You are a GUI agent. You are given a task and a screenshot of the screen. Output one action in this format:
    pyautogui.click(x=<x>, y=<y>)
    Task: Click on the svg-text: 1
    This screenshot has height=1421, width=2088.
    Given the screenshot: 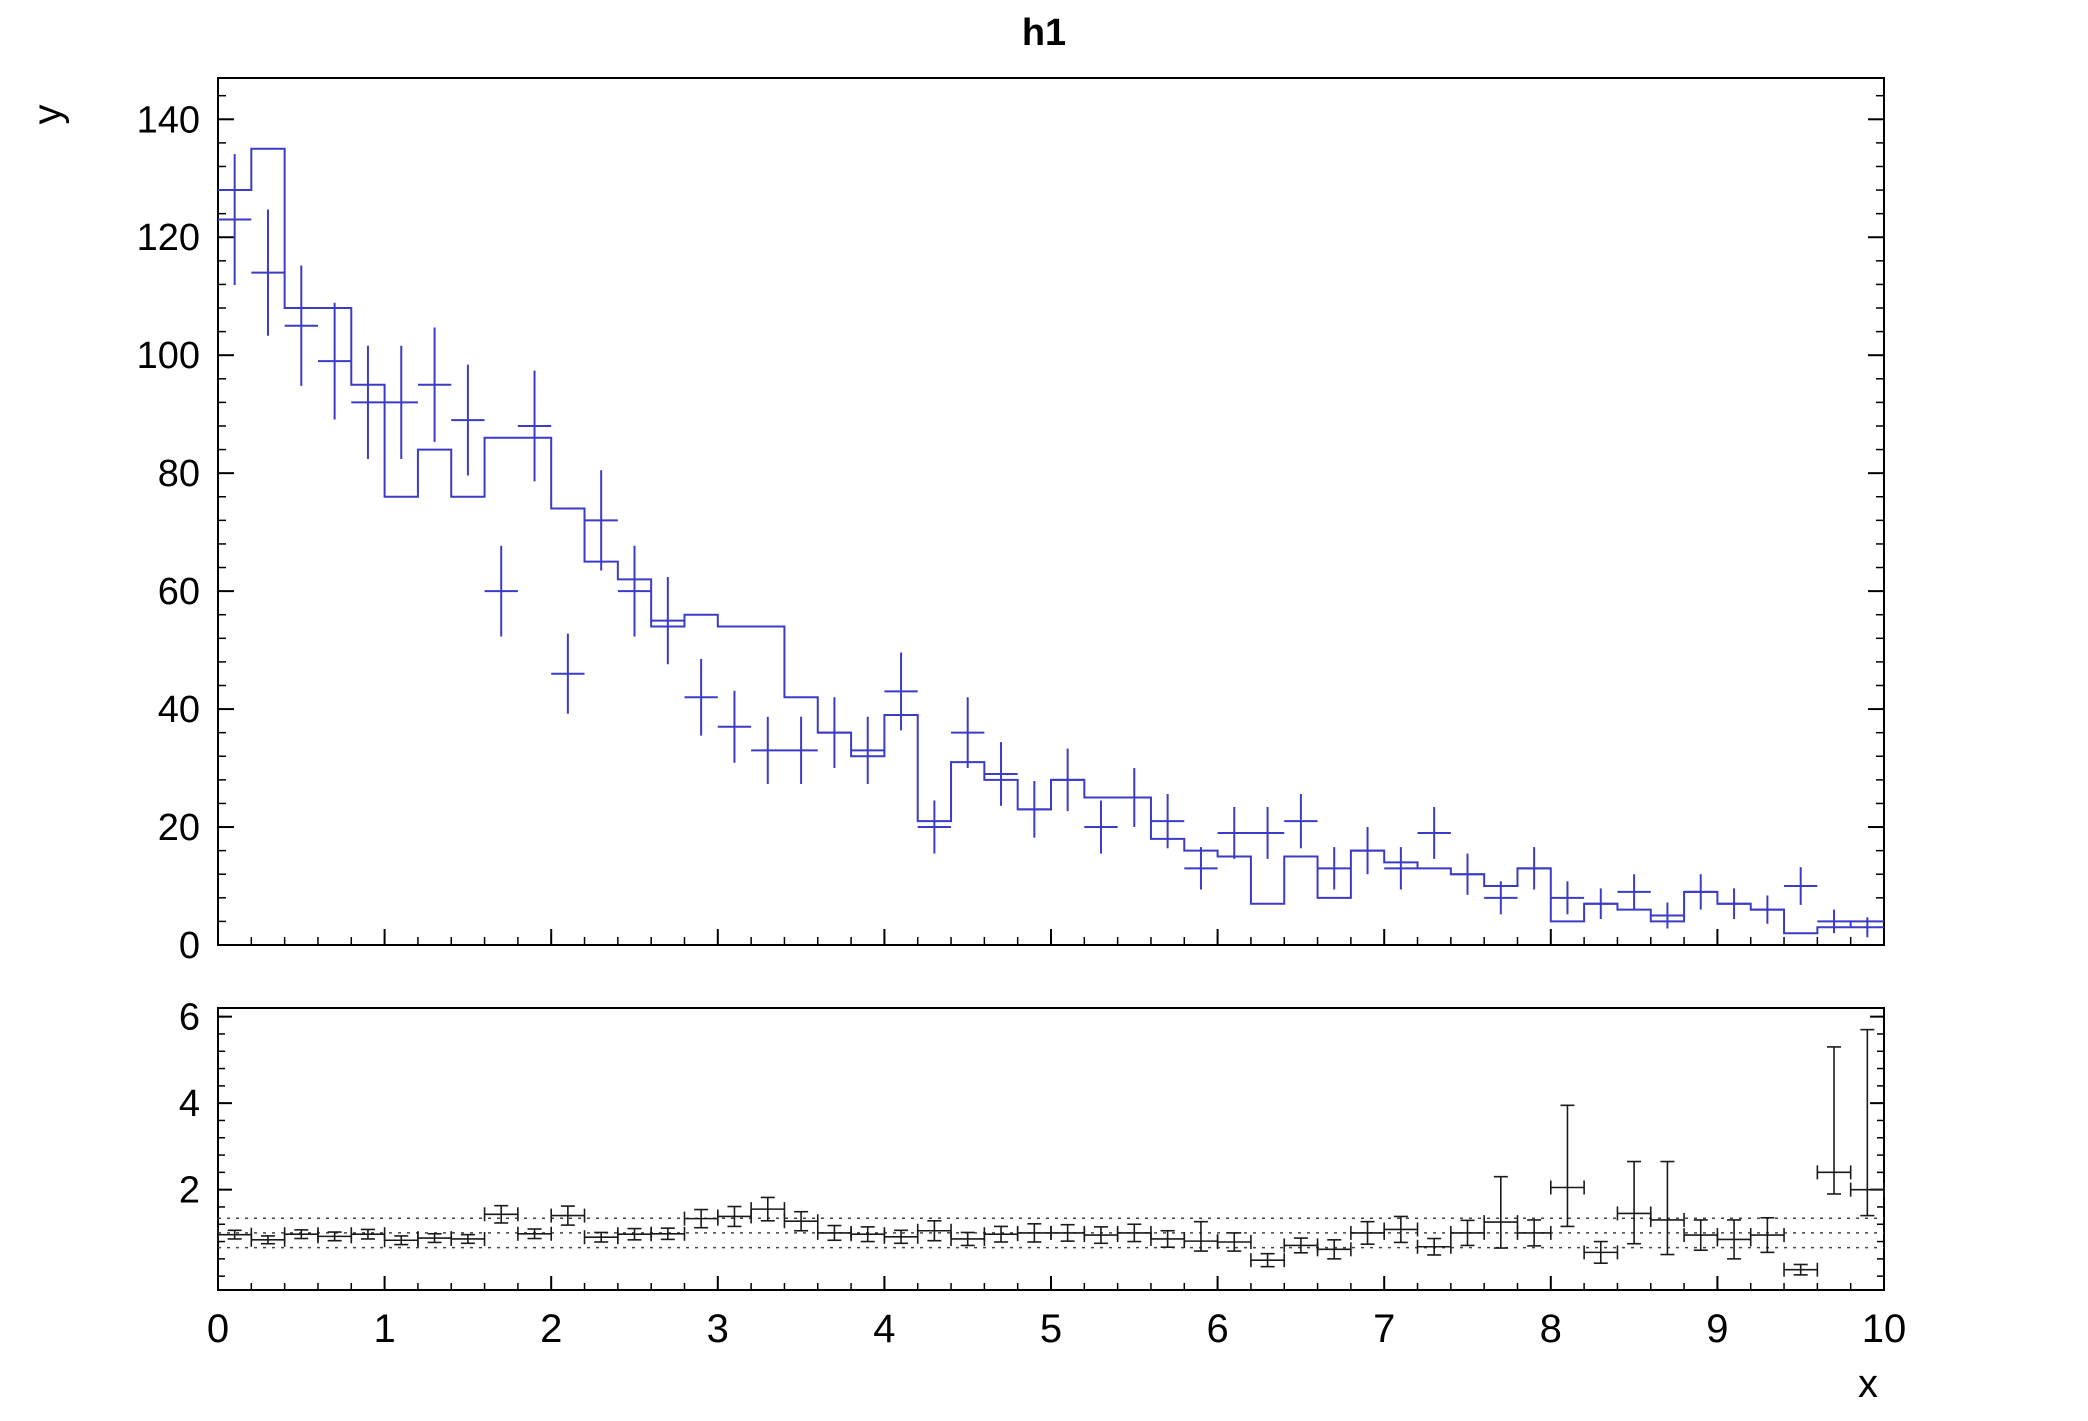 What is the action you would take?
    pyautogui.click(x=384, y=1329)
    